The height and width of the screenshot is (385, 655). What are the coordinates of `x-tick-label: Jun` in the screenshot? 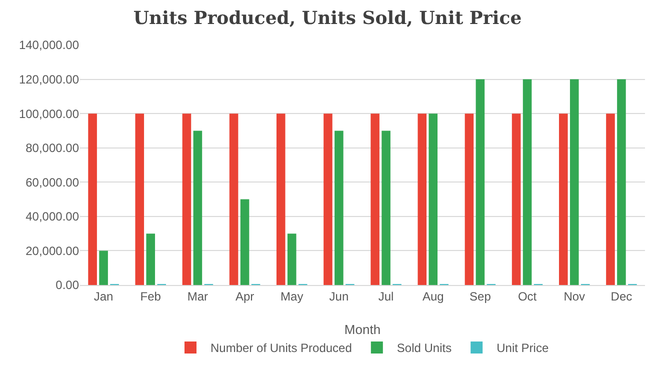 It's located at (339, 296).